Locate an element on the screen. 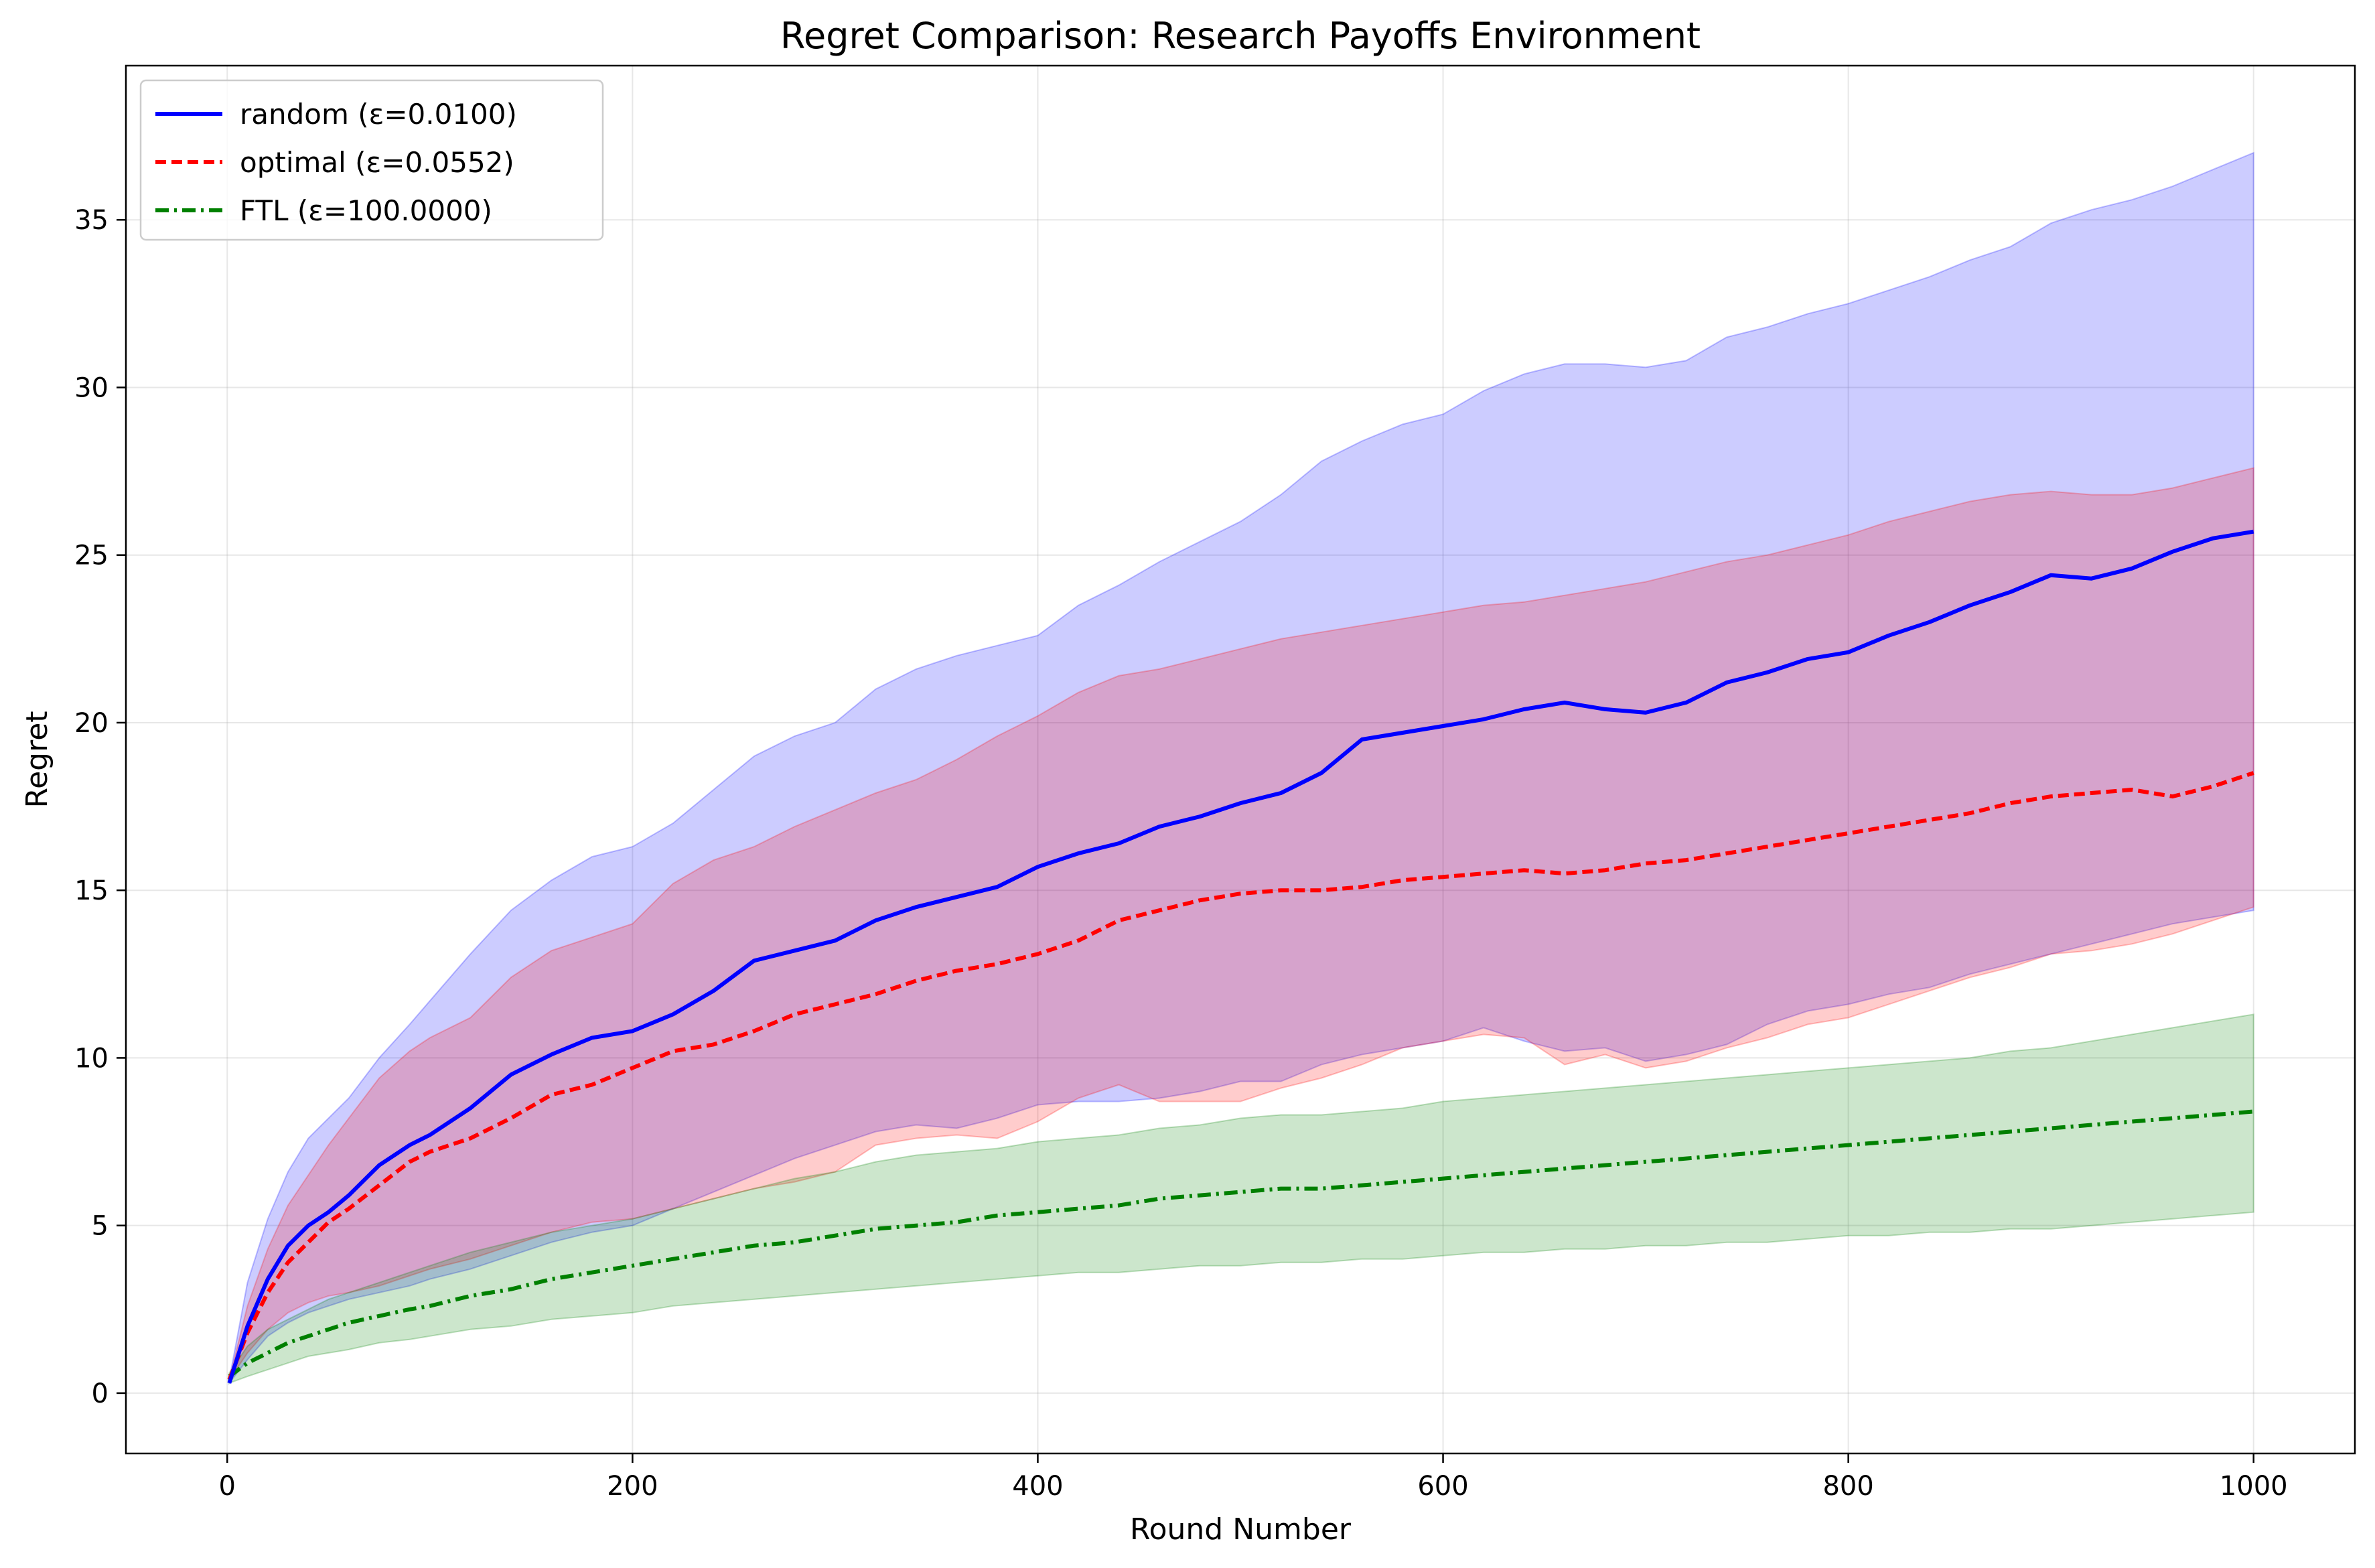 The height and width of the screenshot is (1568, 2375). y-tick-label: 30 is located at coordinates (91, 388).